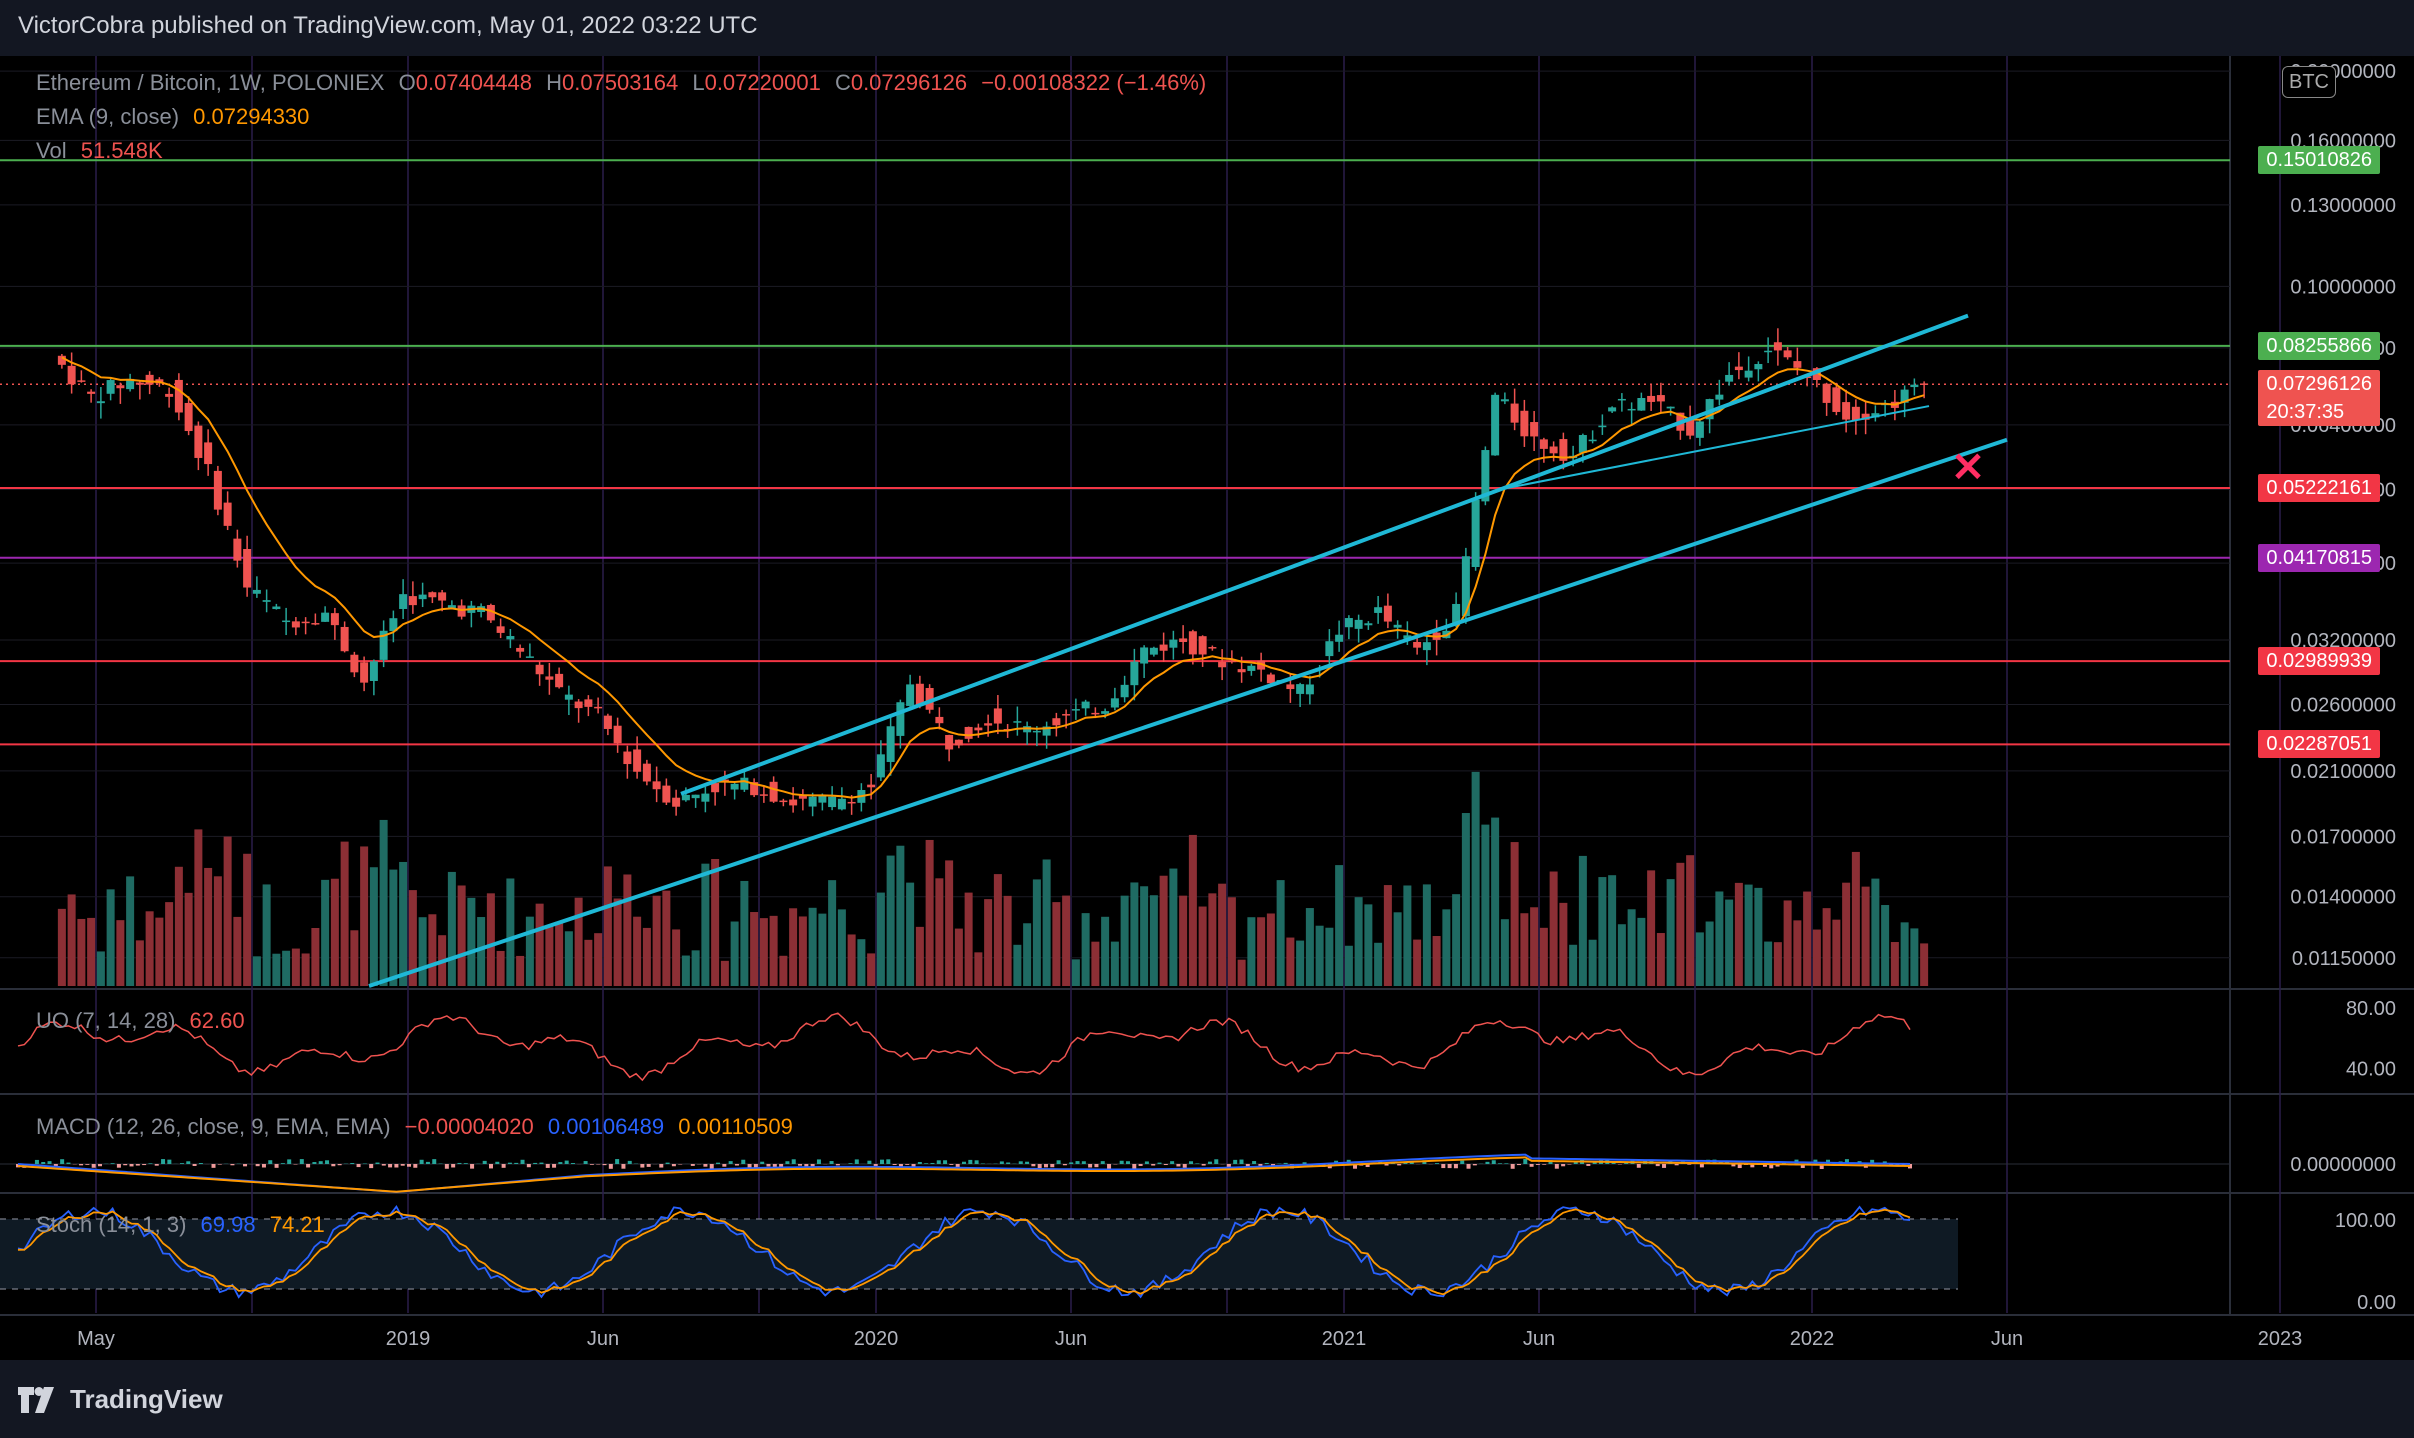  What do you see at coordinates (228, 1224) in the screenshot?
I see `legend-stoch-k: 69.98` at bounding box center [228, 1224].